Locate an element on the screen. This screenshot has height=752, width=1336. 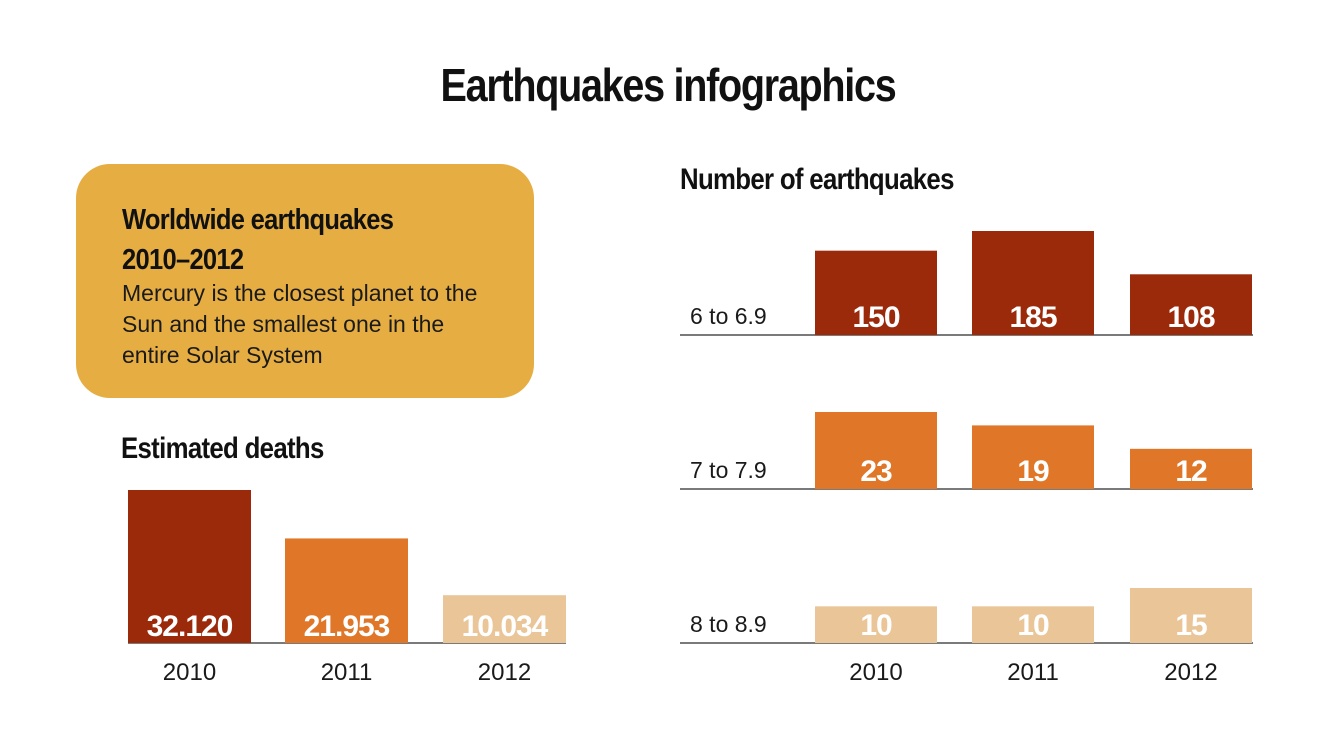
earthquakes-value-label-row-1-2010: 150 is located at coordinates (875, 317).